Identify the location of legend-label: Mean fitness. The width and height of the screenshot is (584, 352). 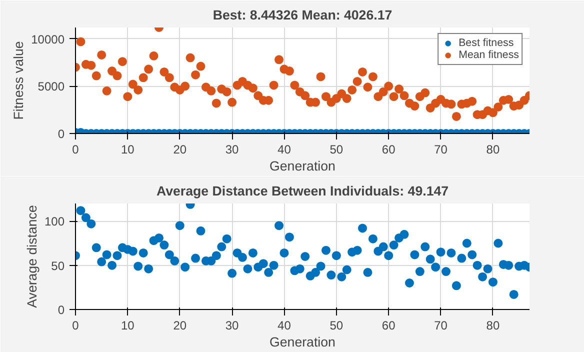
(488, 55).